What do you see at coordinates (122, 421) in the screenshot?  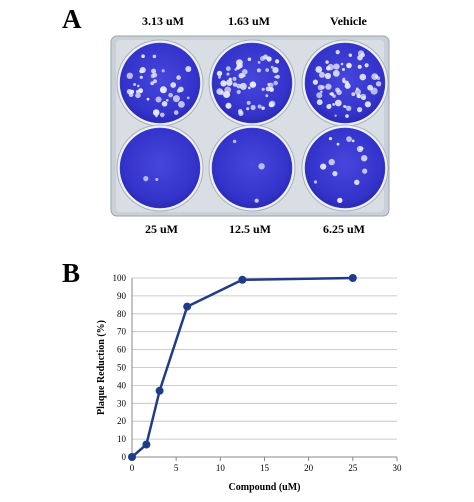 I see `y-tick-label: 20` at bounding box center [122, 421].